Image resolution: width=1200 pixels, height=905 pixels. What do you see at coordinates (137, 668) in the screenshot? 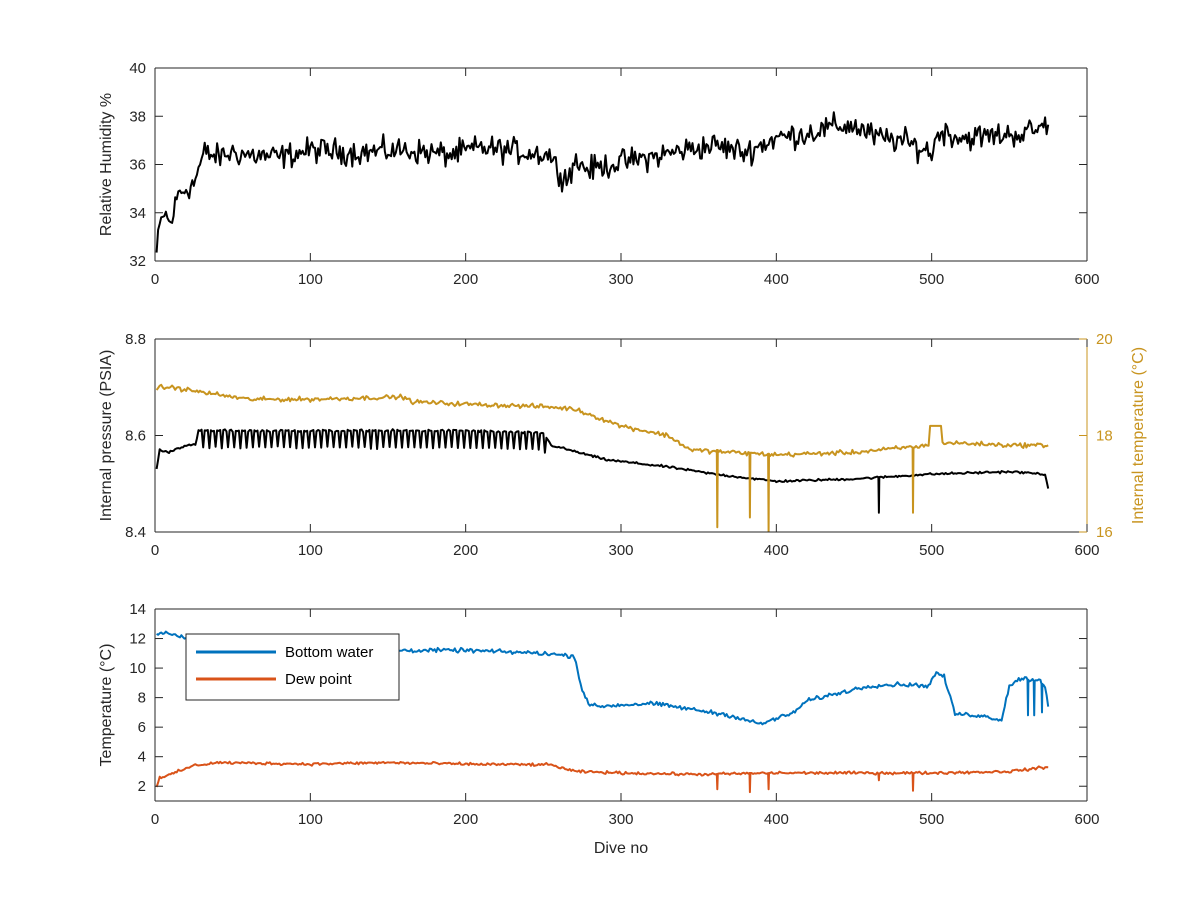
I see `y-tick-label: 10` at bounding box center [137, 668].